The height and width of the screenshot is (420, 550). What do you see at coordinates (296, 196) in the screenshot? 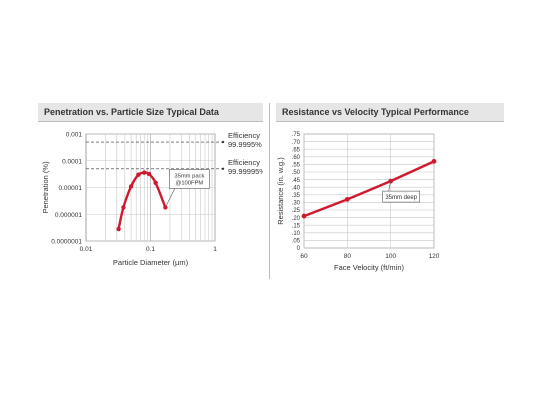
I see `y-tick-label: .35` at bounding box center [296, 196].